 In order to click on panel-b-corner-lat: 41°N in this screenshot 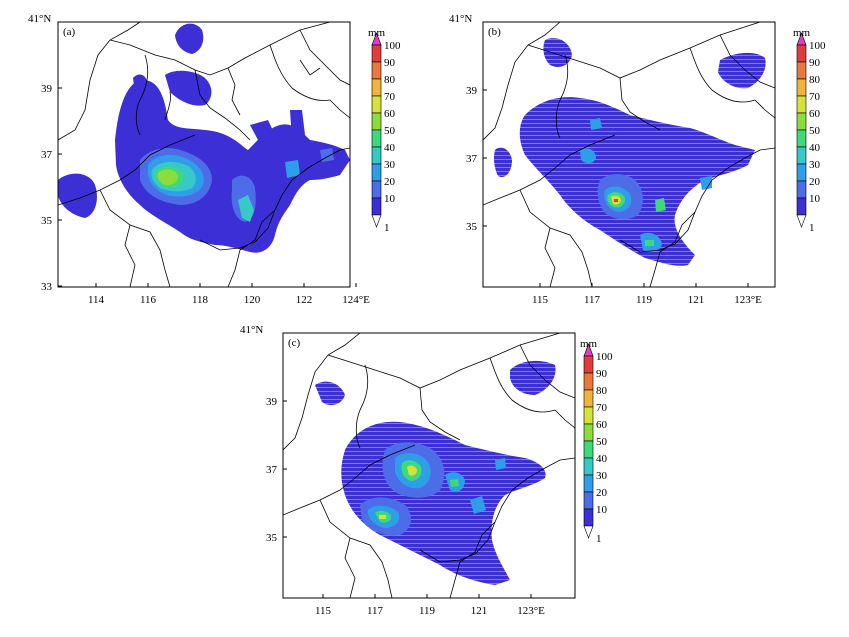, I will do `click(460, 19)`.